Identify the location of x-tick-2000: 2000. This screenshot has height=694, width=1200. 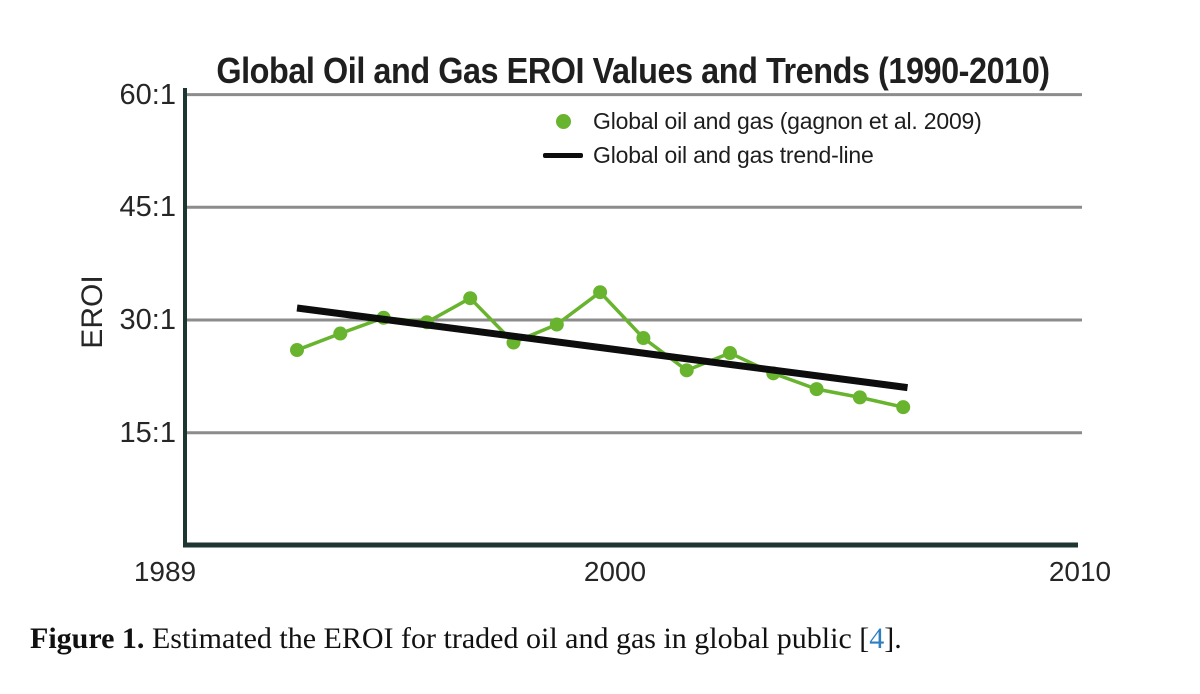
(615, 571).